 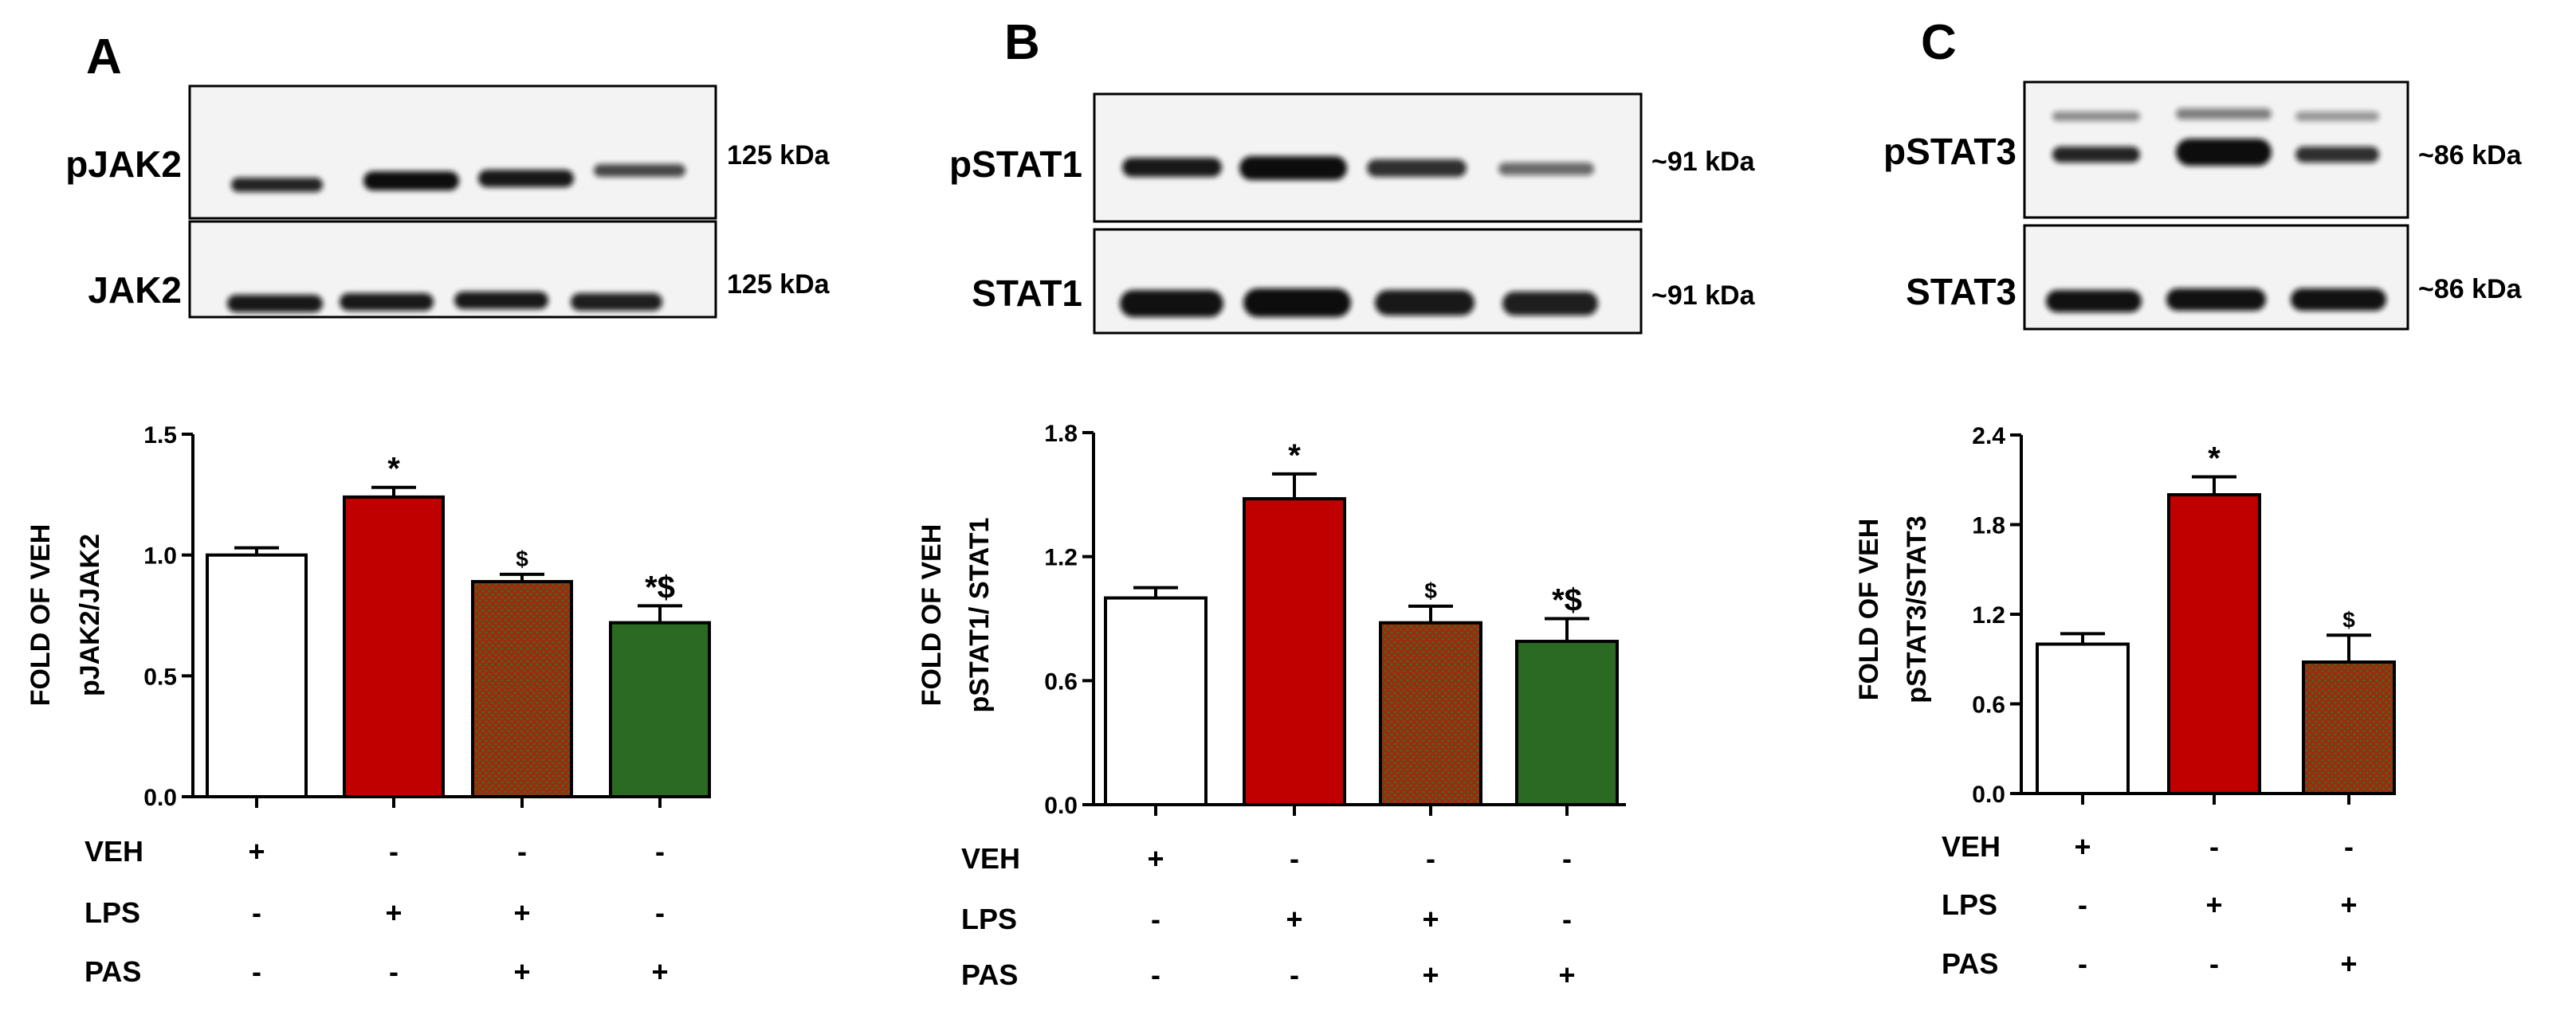 What do you see at coordinates (2125, 615) in the screenshot?
I see `bar-chart: 0.0 0.6 1.2 1.8 2.4 FOLD OF VEH pSTAT3/STAT3 * $` at bounding box center [2125, 615].